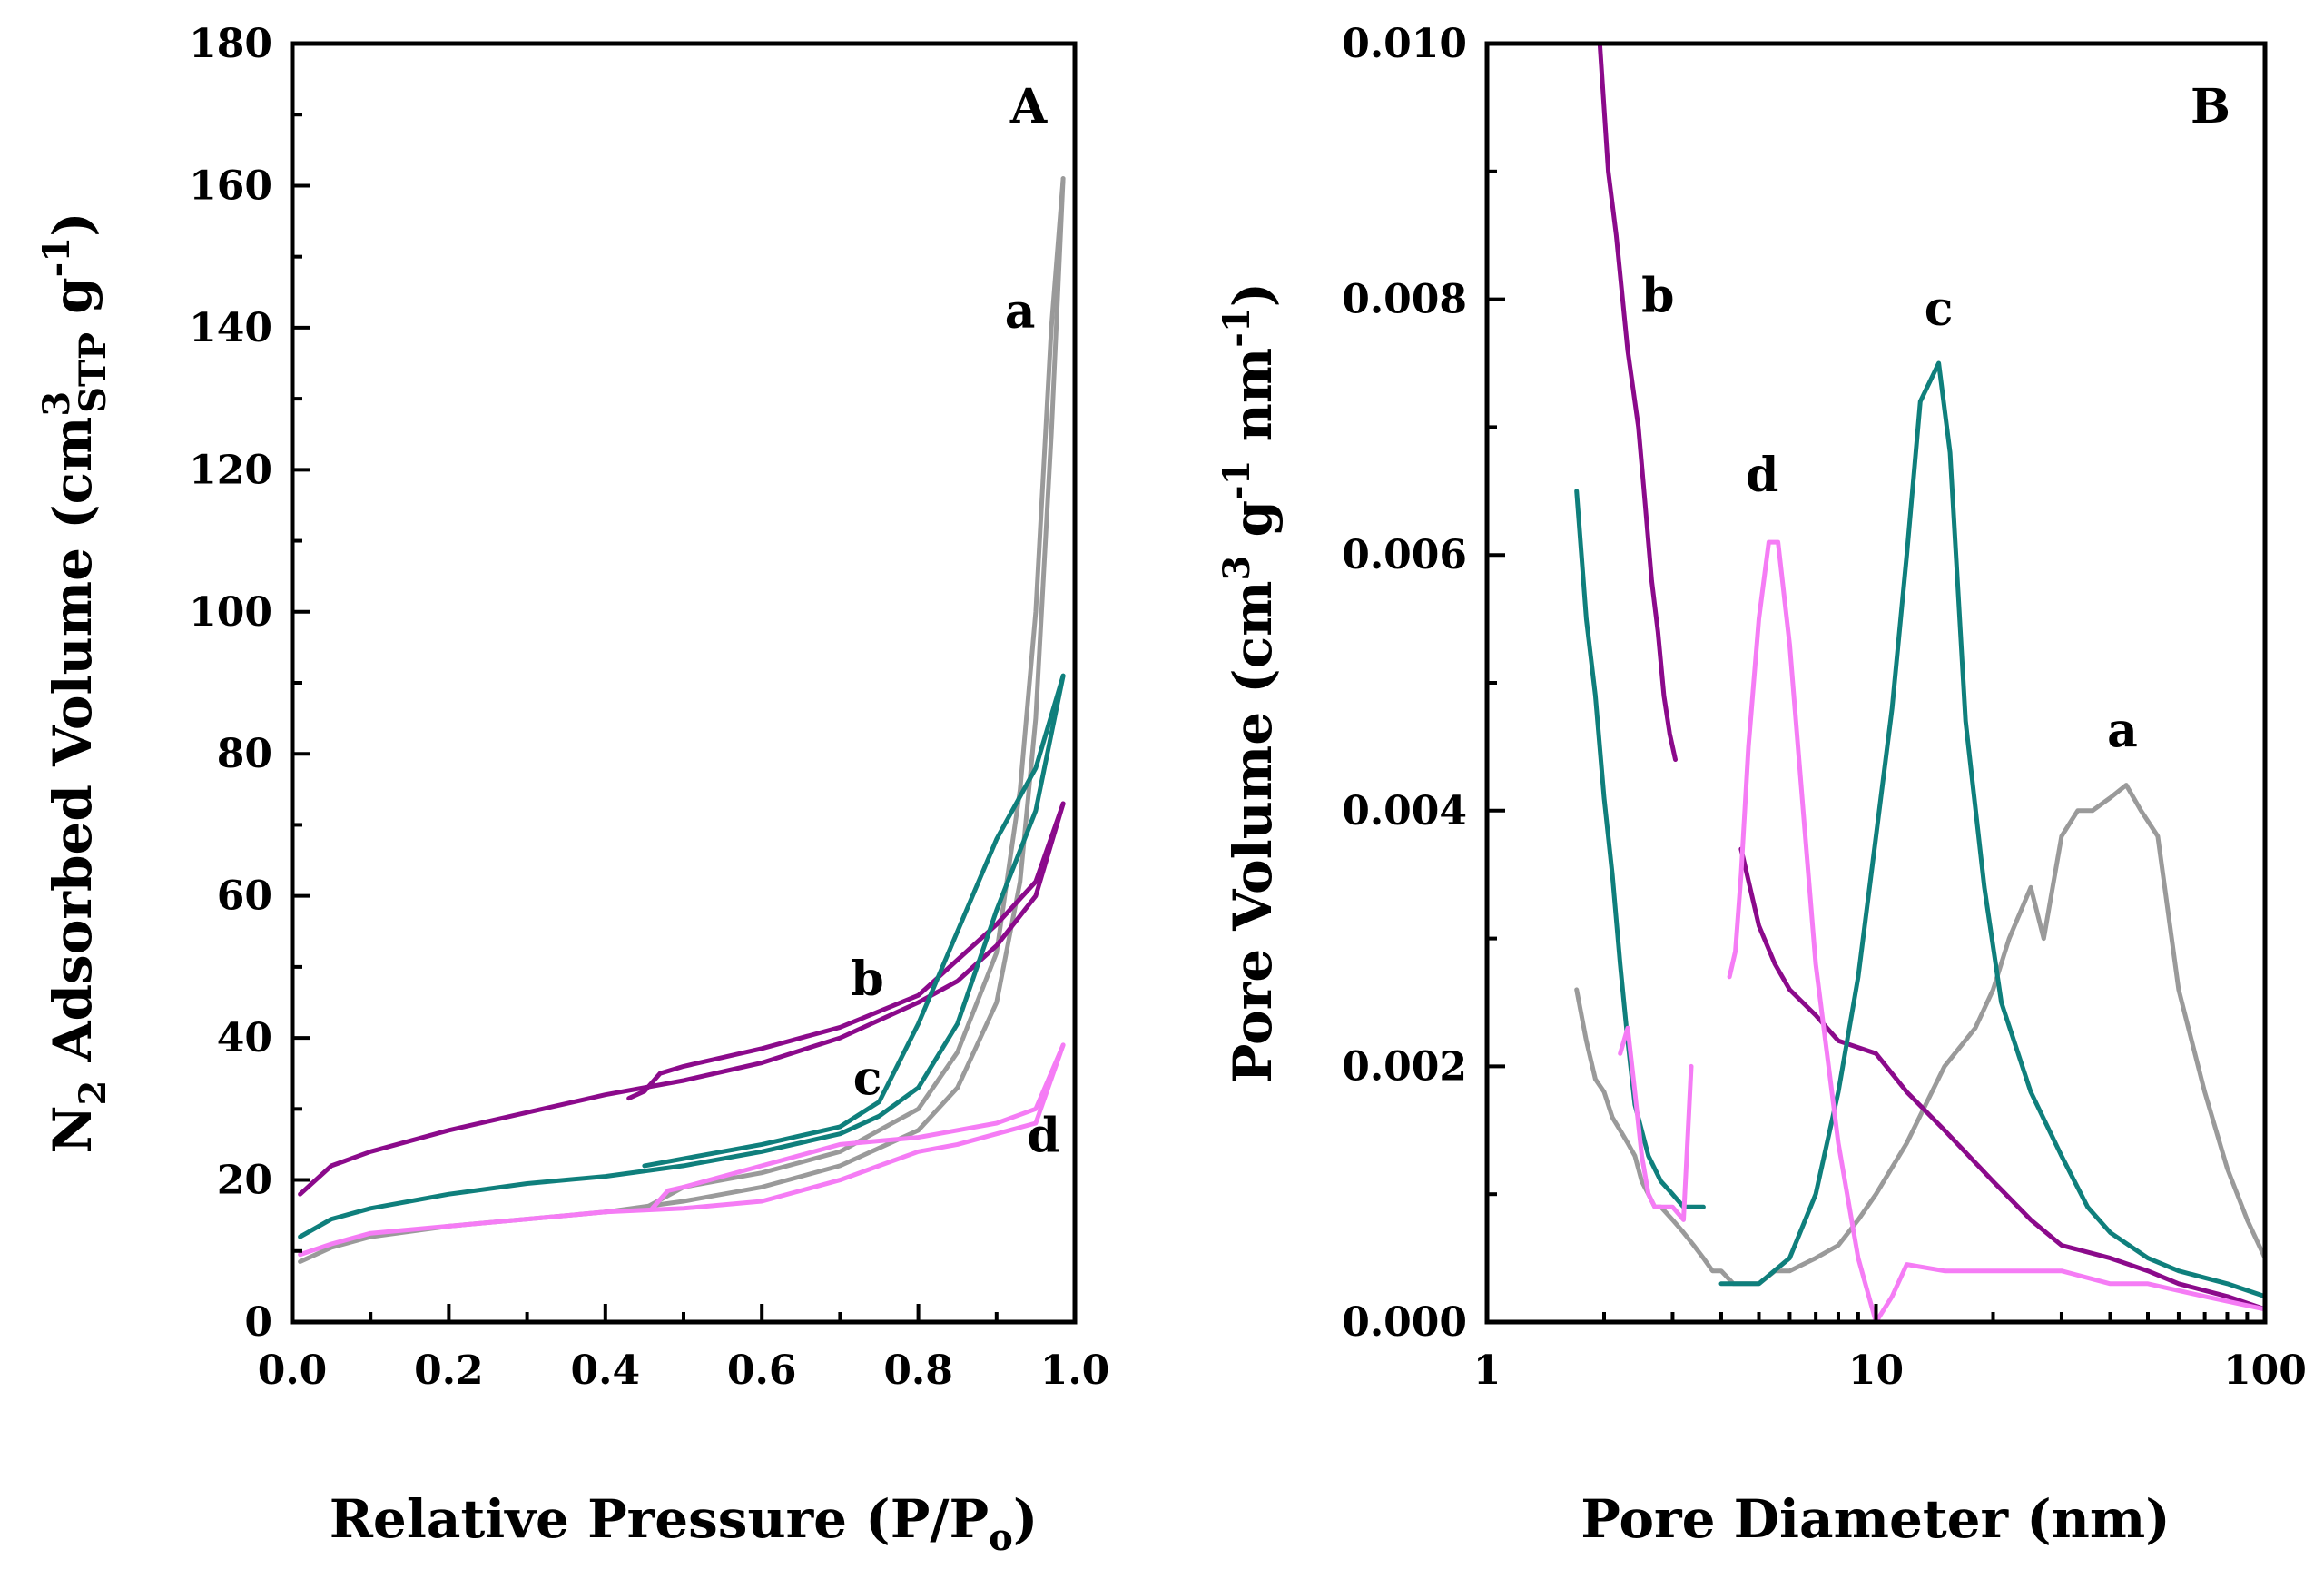 The height and width of the screenshot is (1579, 2324). Describe the element at coordinates (1876, 1370) in the screenshot. I see `panel-b-xtick-label: 10` at that location.